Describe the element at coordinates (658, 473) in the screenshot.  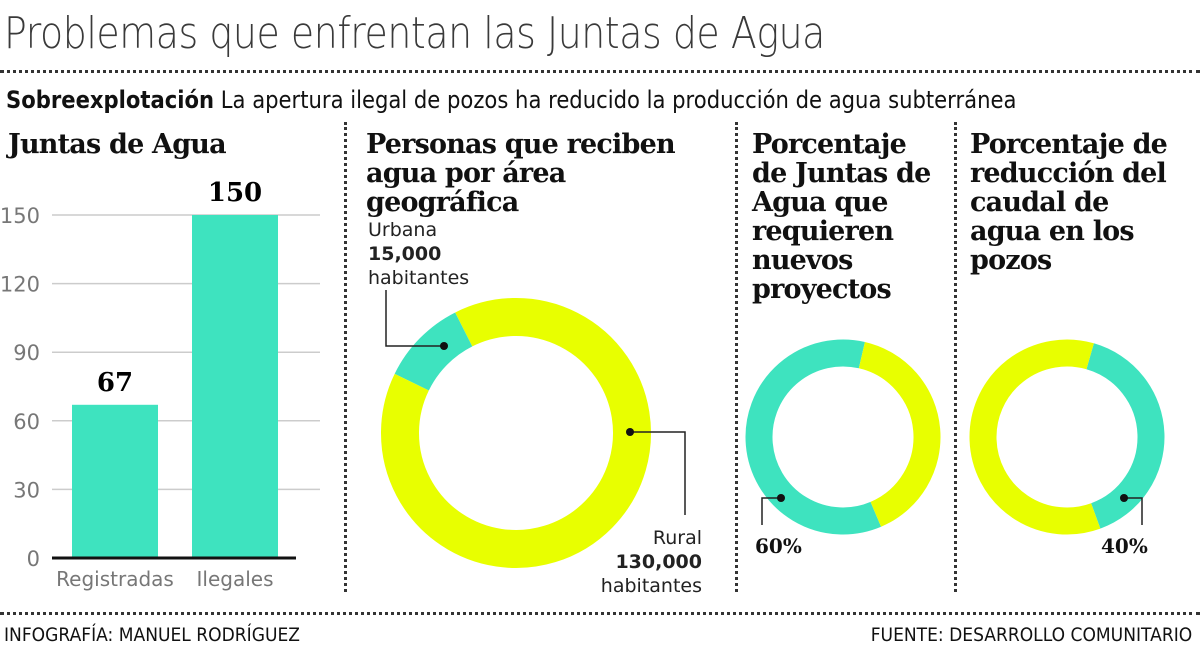
I see `rural-leader-line` at that location.